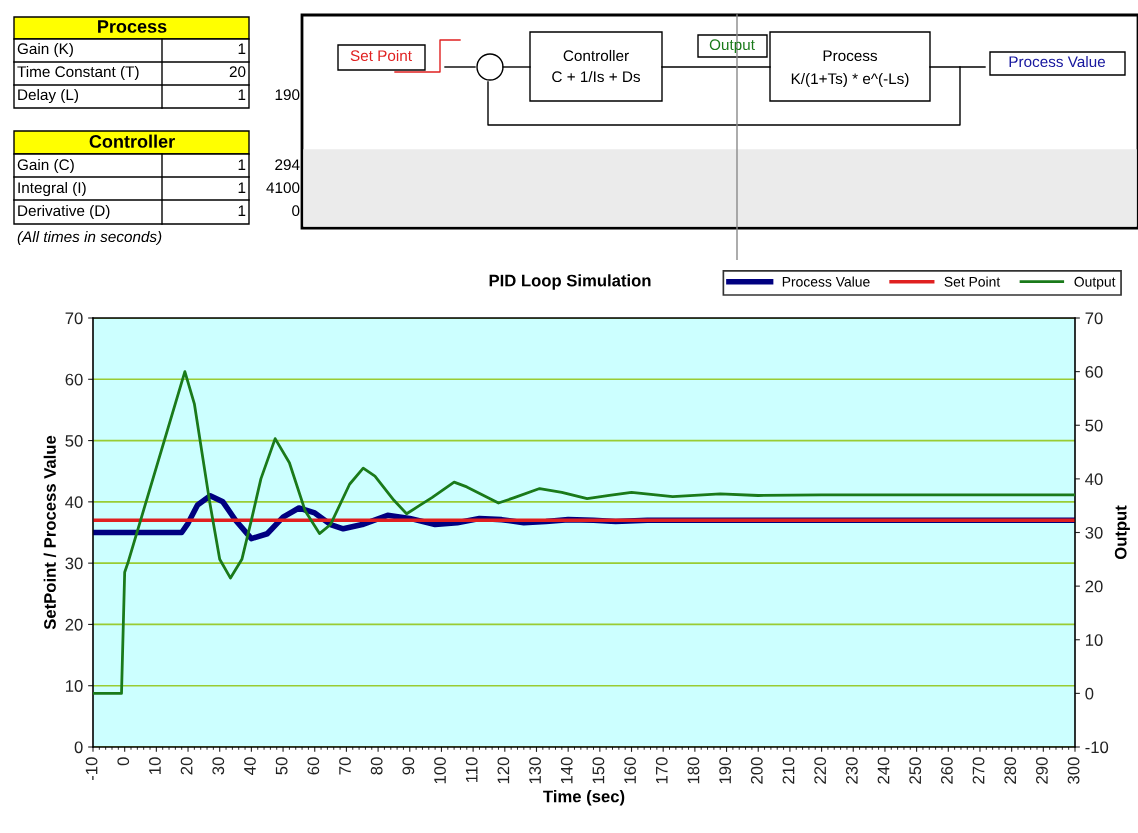 Image resolution: width=1138 pixels, height=833 pixels. Describe the element at coordinates (74, 686) in the screenshot. I see `y-tick-label: 10` at that location.